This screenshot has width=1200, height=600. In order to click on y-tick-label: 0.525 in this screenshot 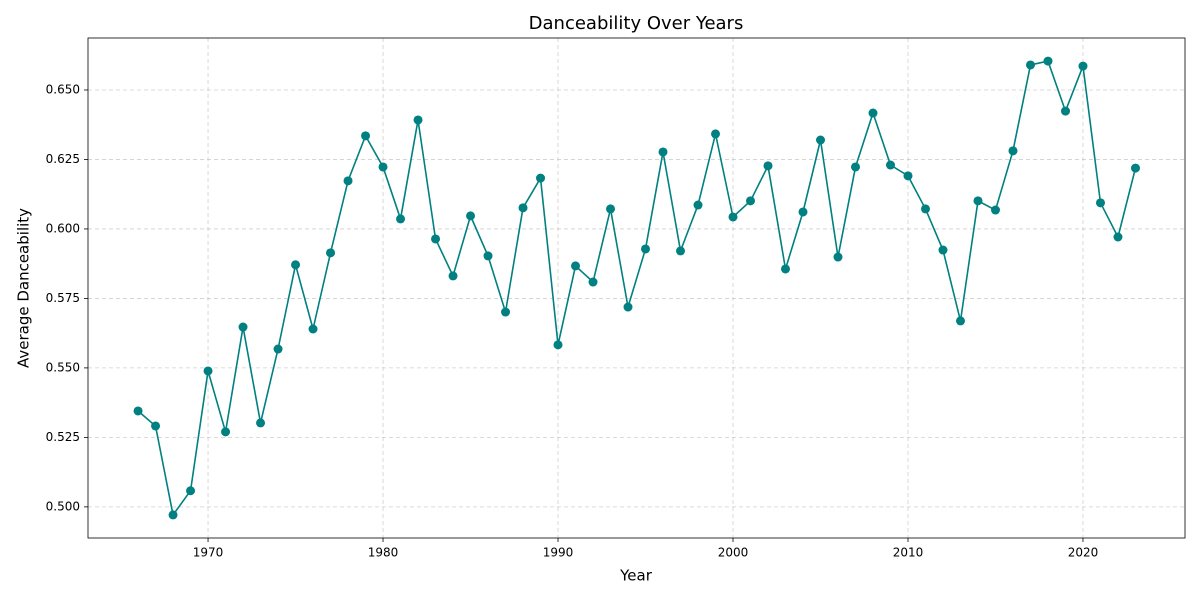, I will do `click(63, 437)`.